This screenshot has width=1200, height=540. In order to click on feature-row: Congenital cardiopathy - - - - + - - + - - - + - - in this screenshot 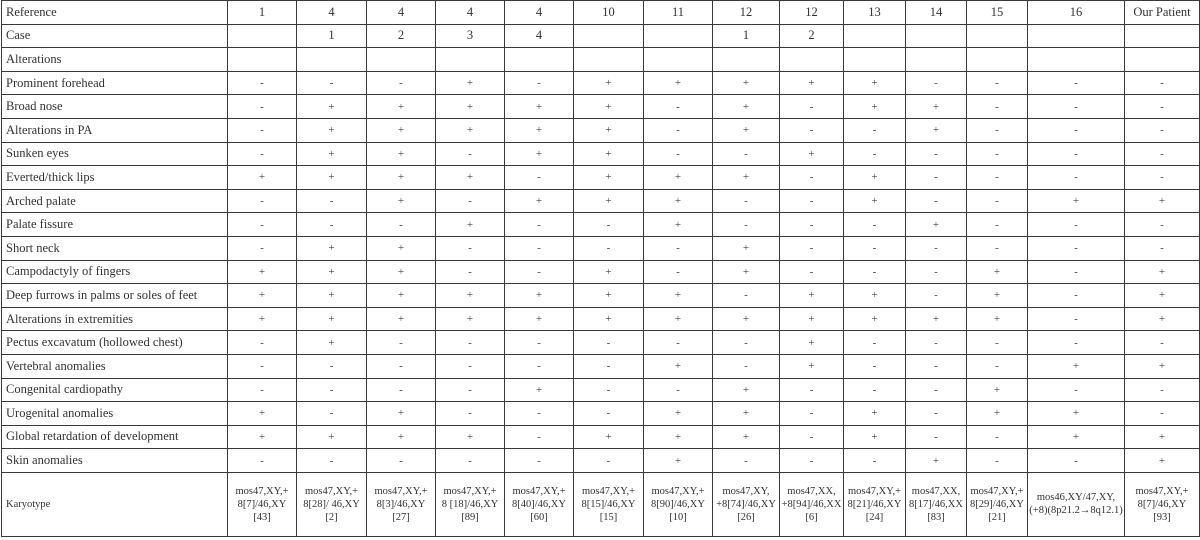, I will do `click(600, 390)`.